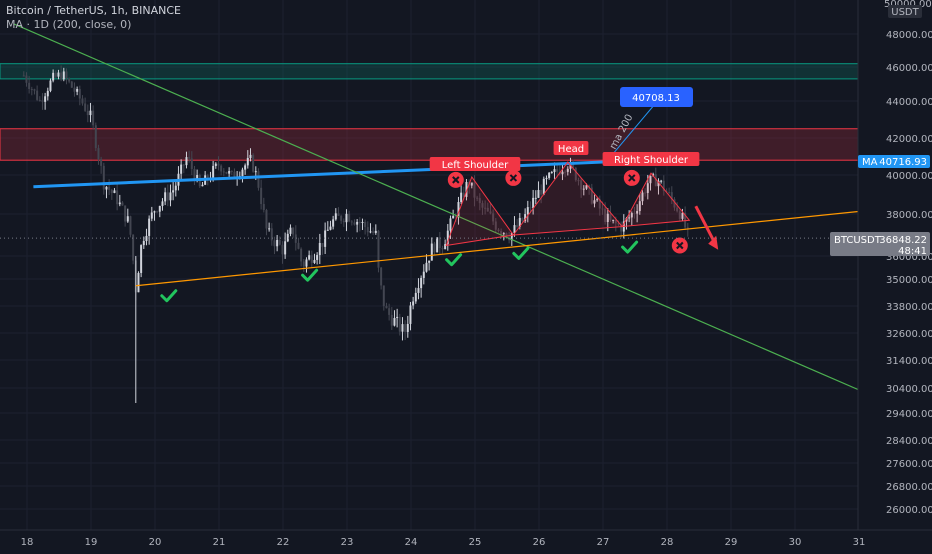 This screenshot has height=554, width=932. I want to click on ma-indicator-legend: MA · 1D (200, close, 0), so click(69, 24).